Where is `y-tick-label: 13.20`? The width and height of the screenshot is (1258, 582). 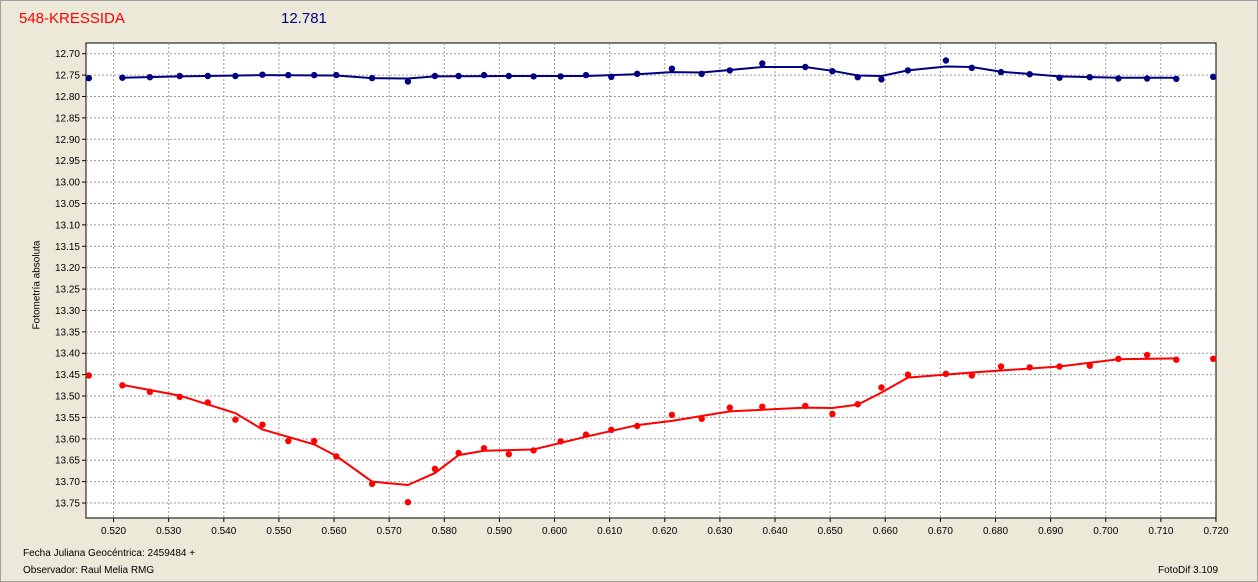
y-tick-label: 13.20 is located at coordinates (67, 268).